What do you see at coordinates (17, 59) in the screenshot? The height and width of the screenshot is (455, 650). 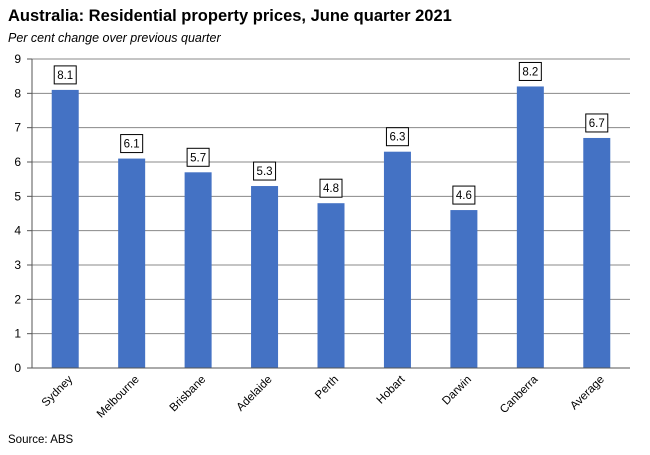 I see `y-tick-label: 9` at bounding box center [17, 59].